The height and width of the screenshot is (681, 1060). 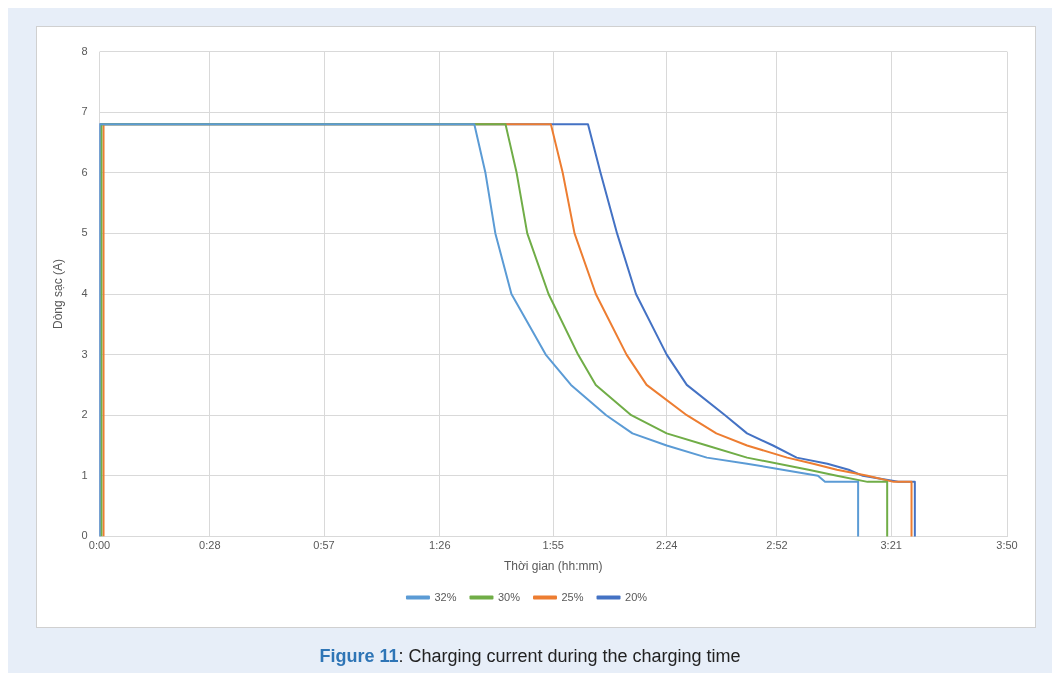 I want to click on legend-label: 25%, so click(x=572, y=596).